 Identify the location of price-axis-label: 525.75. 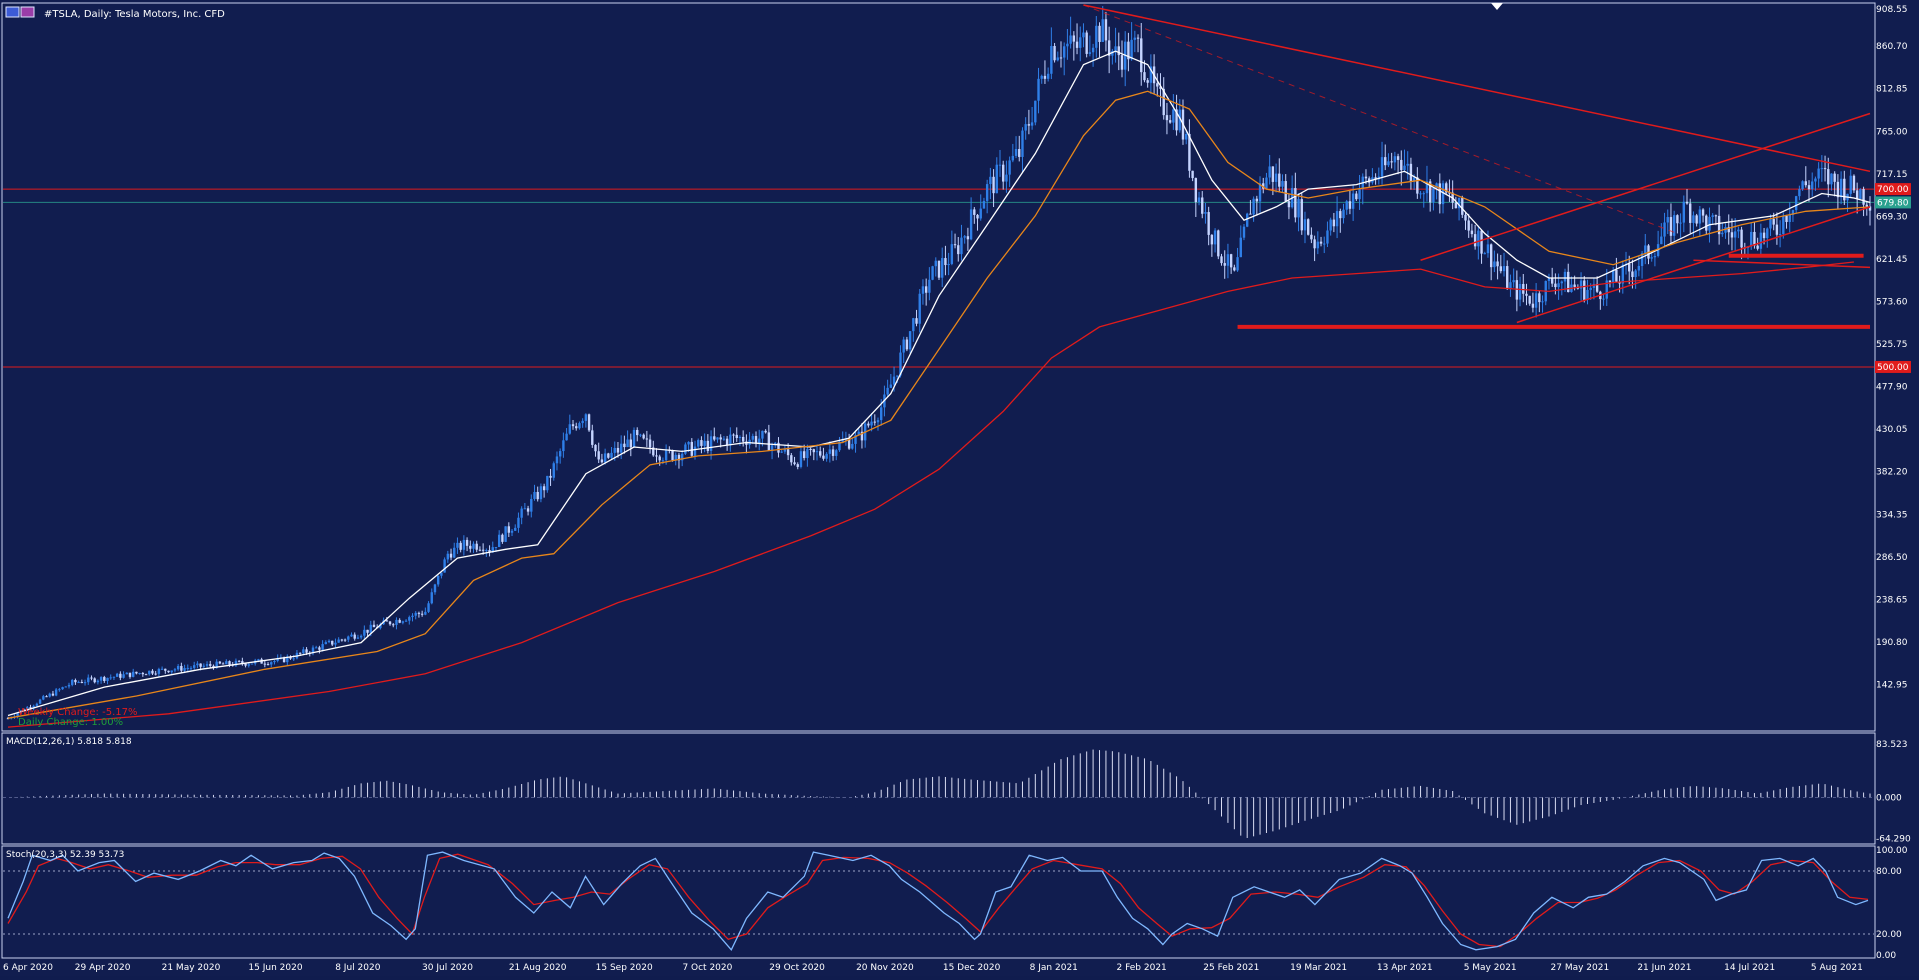
(1892, 345).